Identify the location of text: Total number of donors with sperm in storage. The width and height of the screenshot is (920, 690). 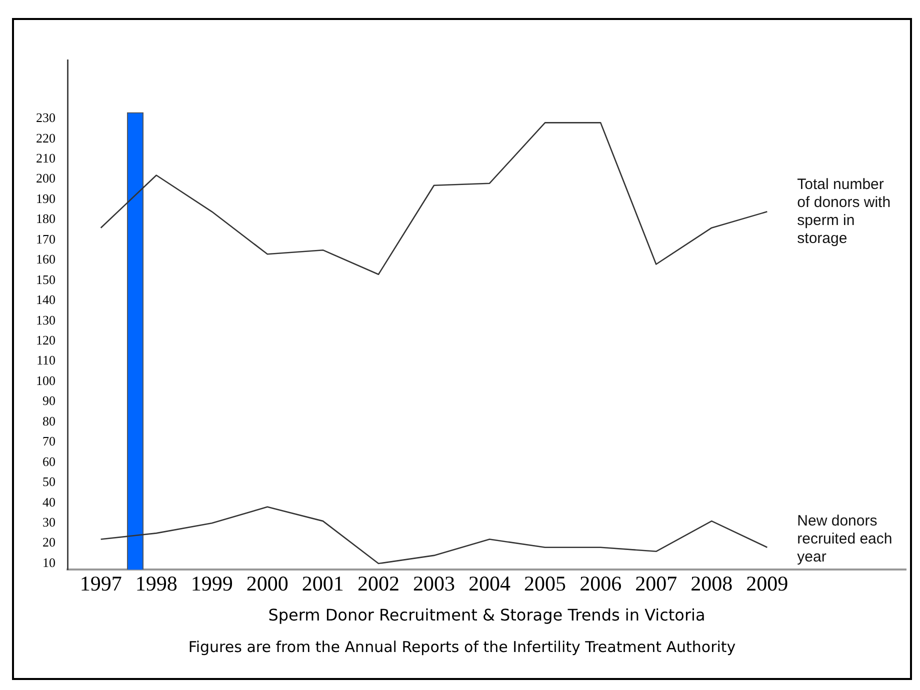
(844, 211).